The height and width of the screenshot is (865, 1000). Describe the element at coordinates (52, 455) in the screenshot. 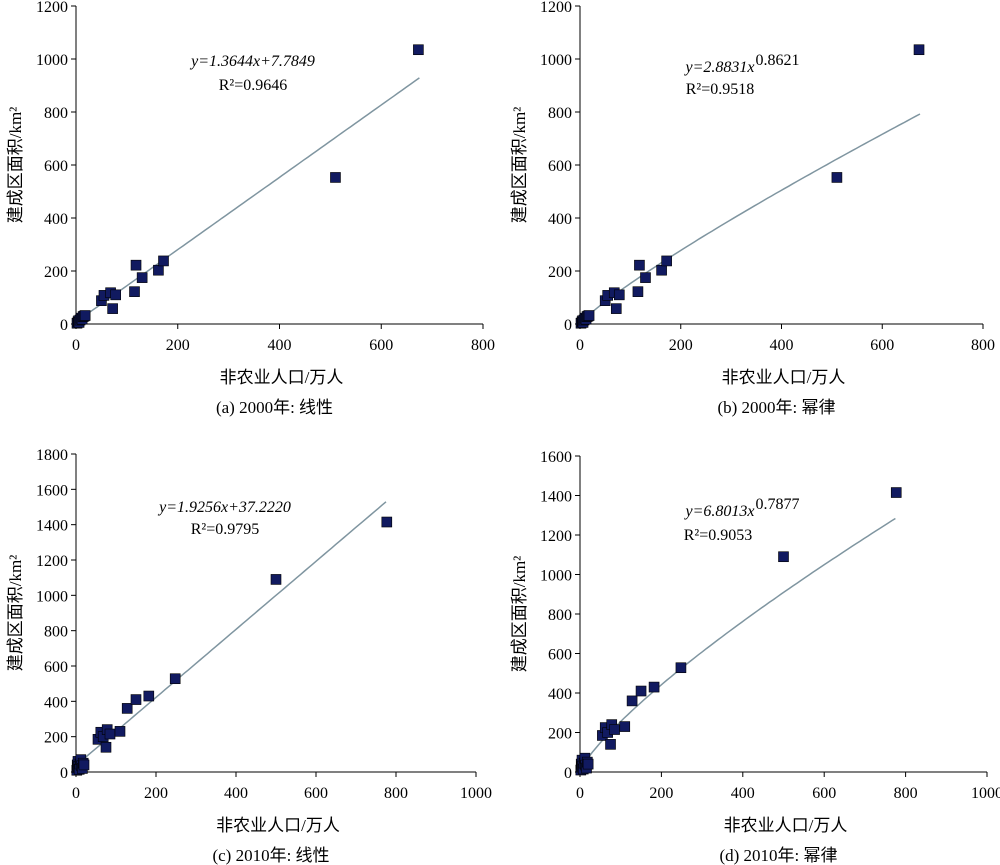

I see `y-tick-label: 1800` at that location.